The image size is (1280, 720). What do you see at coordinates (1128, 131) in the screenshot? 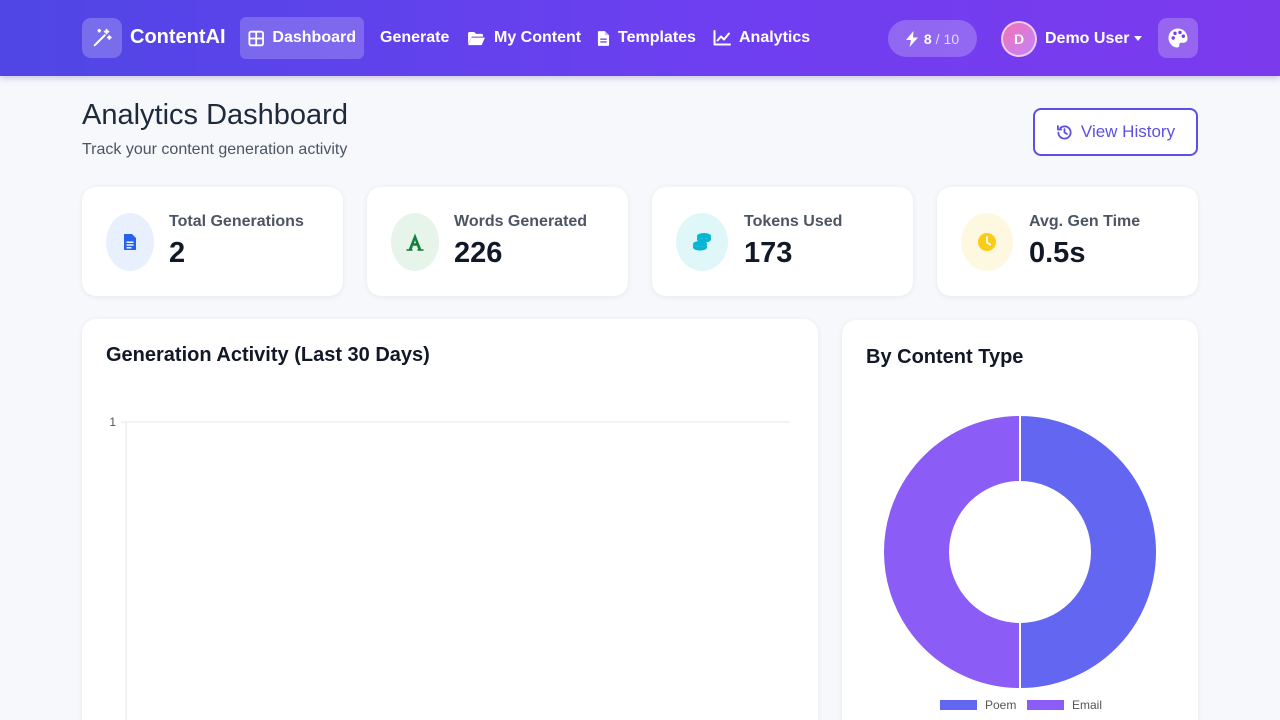
I see `view-history-label: View History` at bounding box center [1128, 131].